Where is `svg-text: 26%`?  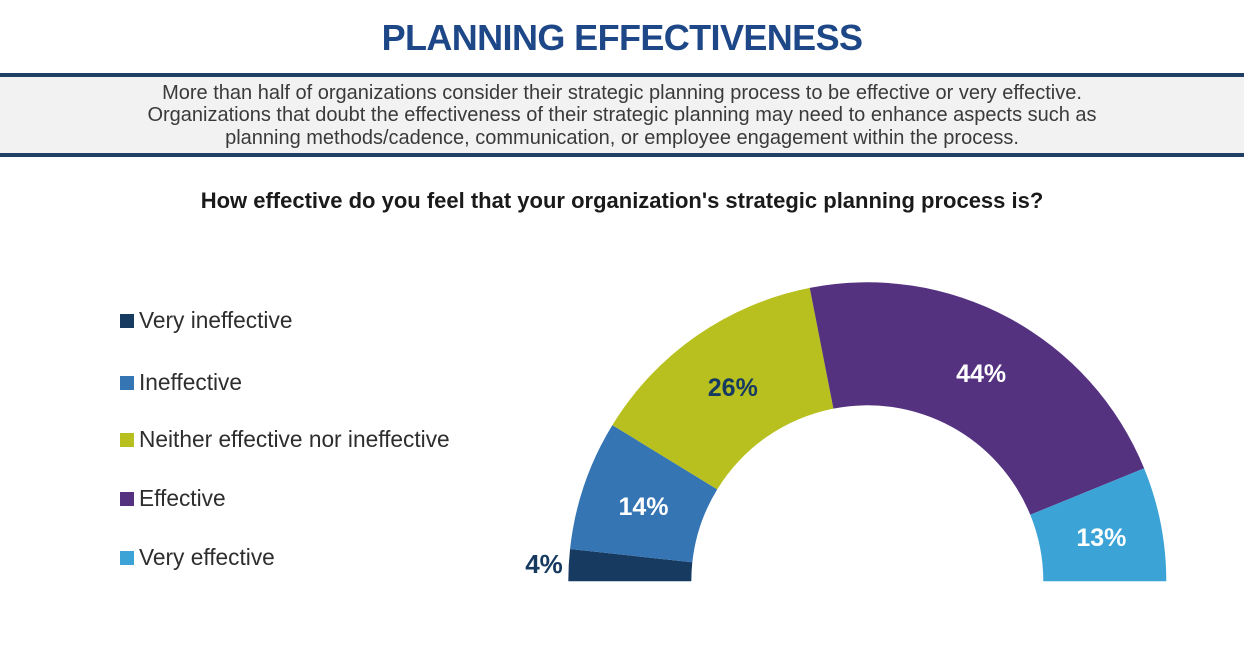 svg-text: 26% is located at coordinates (733, 388).